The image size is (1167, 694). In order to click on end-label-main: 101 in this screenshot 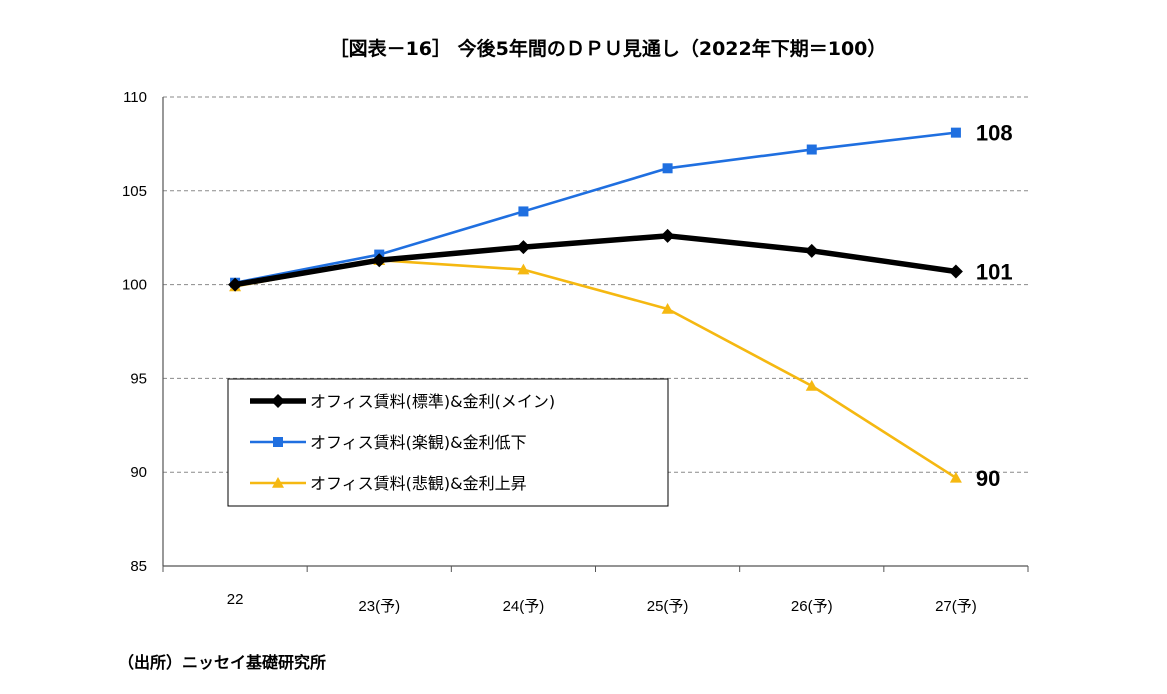, I will do `click(994, 271)`.